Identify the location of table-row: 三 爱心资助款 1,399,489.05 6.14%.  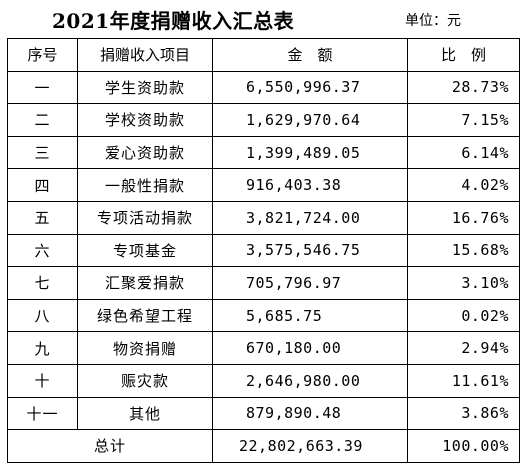
(263, 152).